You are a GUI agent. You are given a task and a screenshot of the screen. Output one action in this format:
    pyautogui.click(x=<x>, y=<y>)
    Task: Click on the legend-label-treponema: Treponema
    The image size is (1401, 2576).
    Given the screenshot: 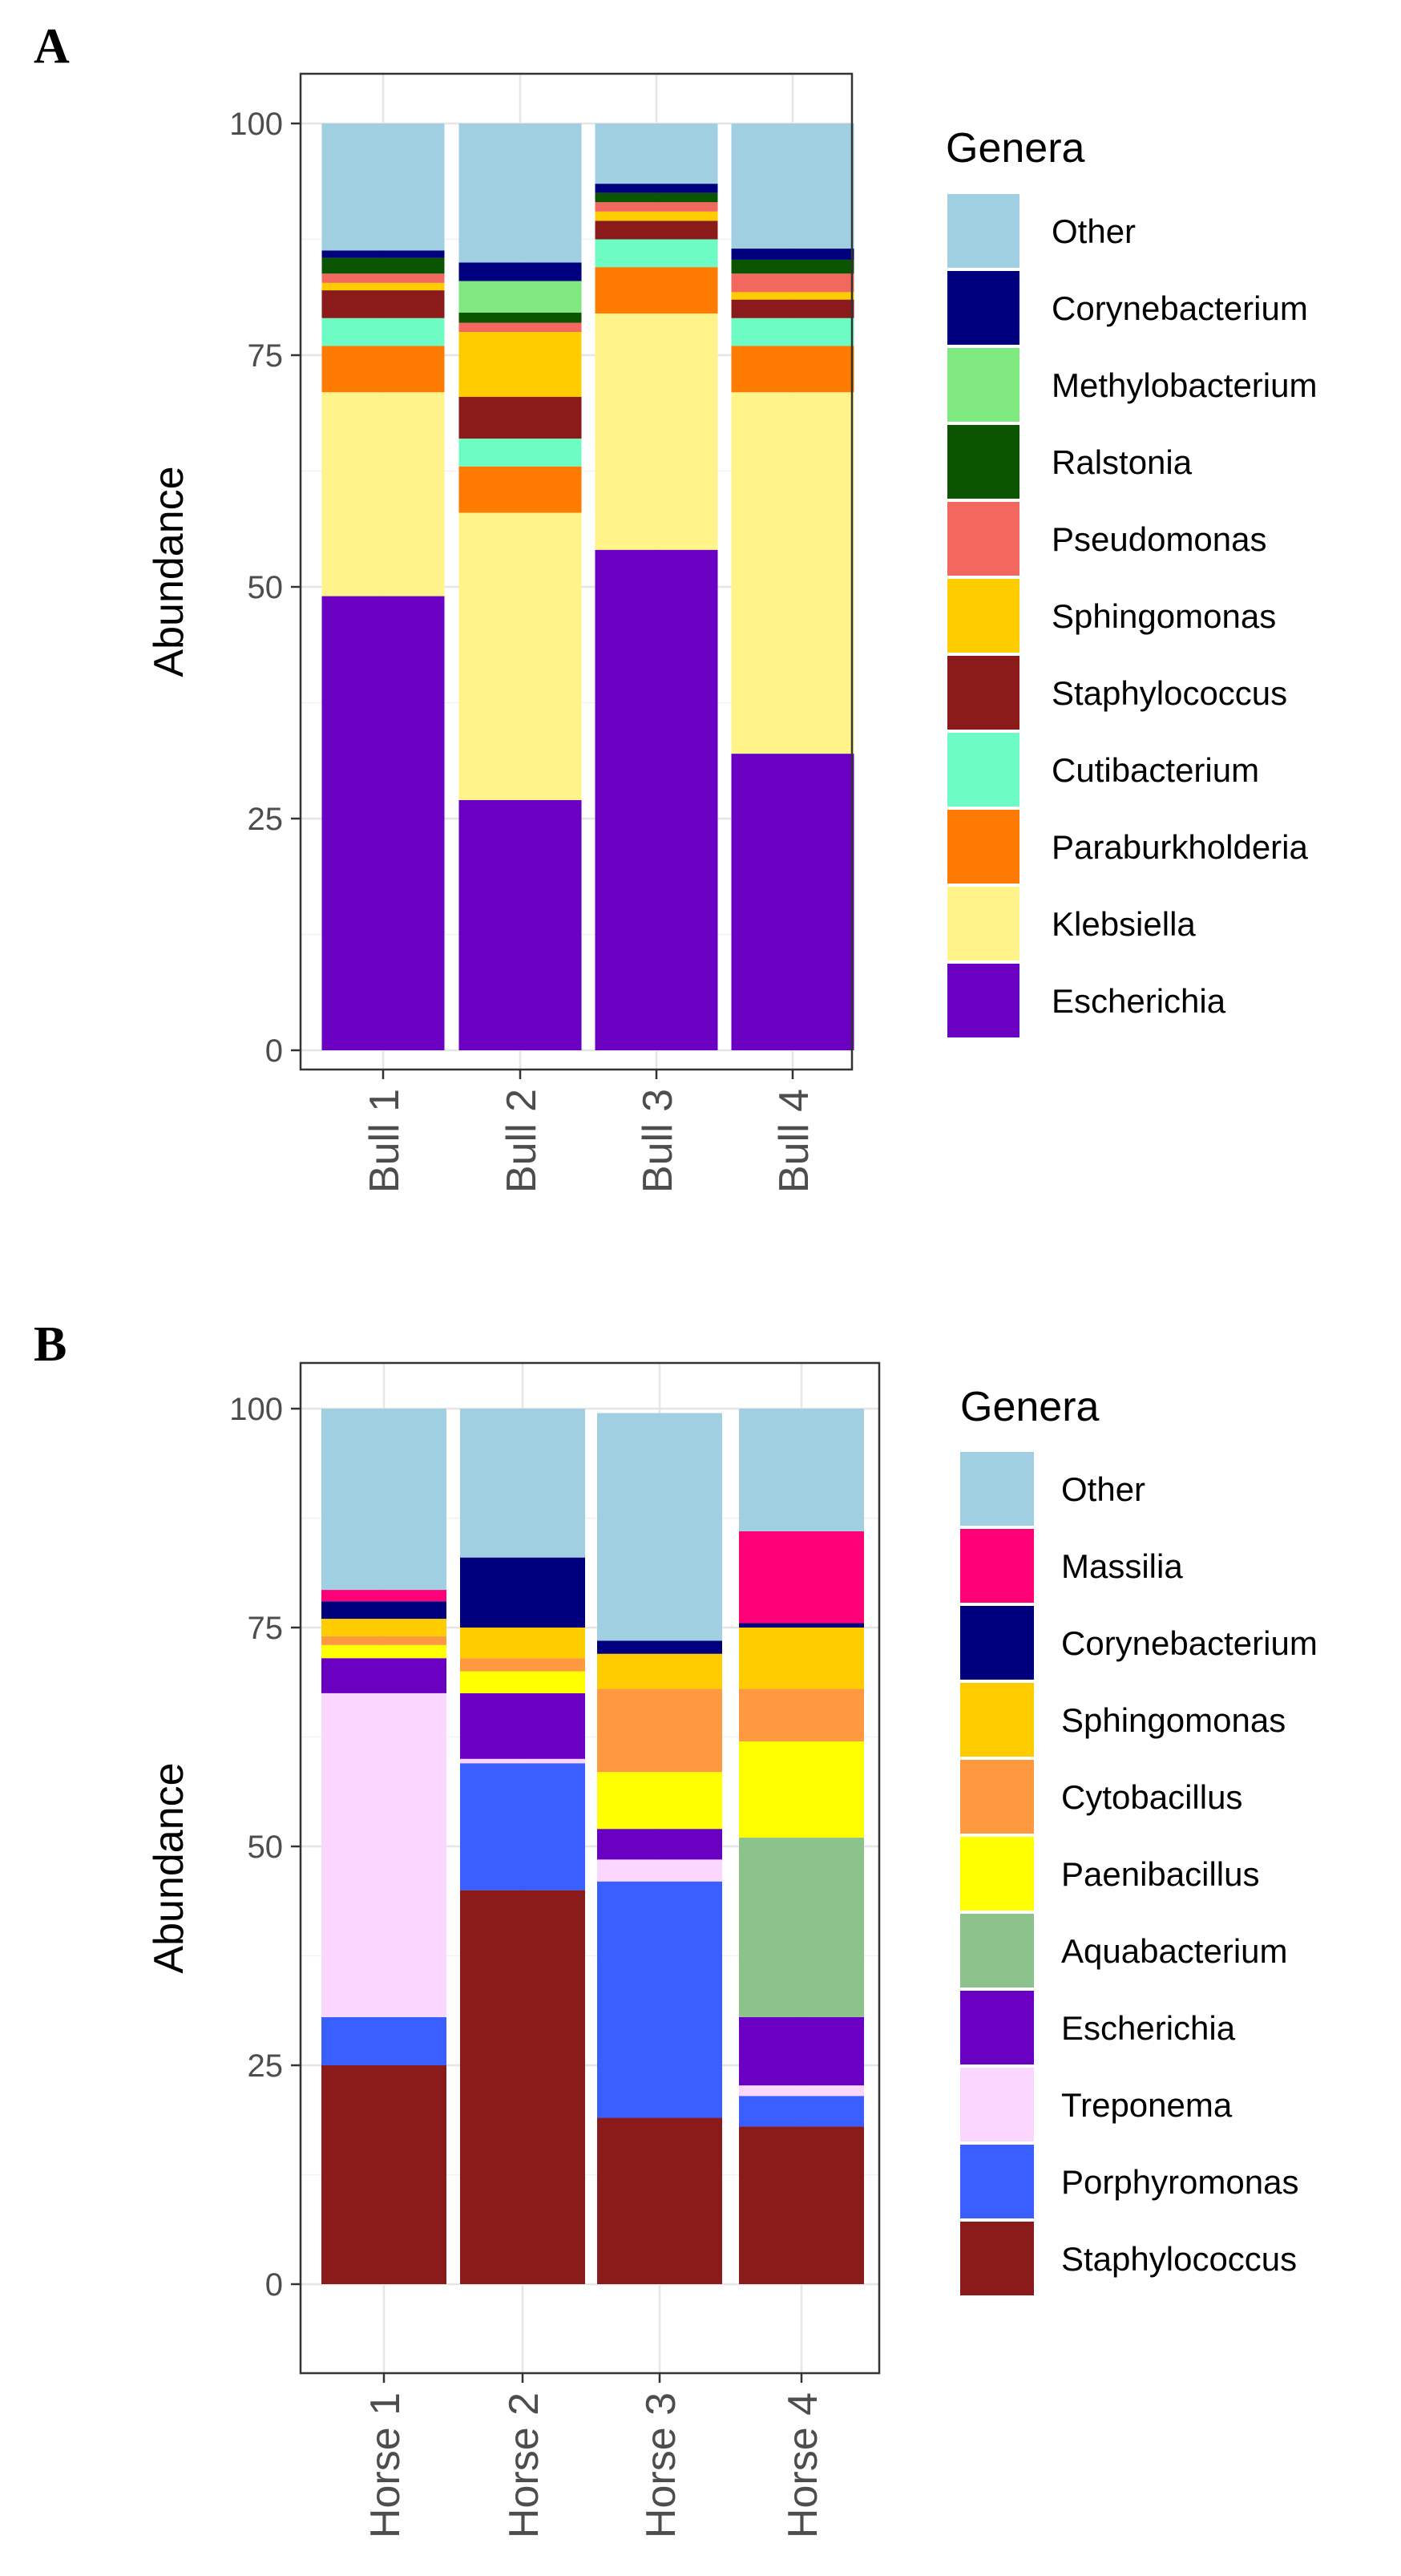 What is the action you would take?
    pyautogui.click(x=1147, y=2105)
    